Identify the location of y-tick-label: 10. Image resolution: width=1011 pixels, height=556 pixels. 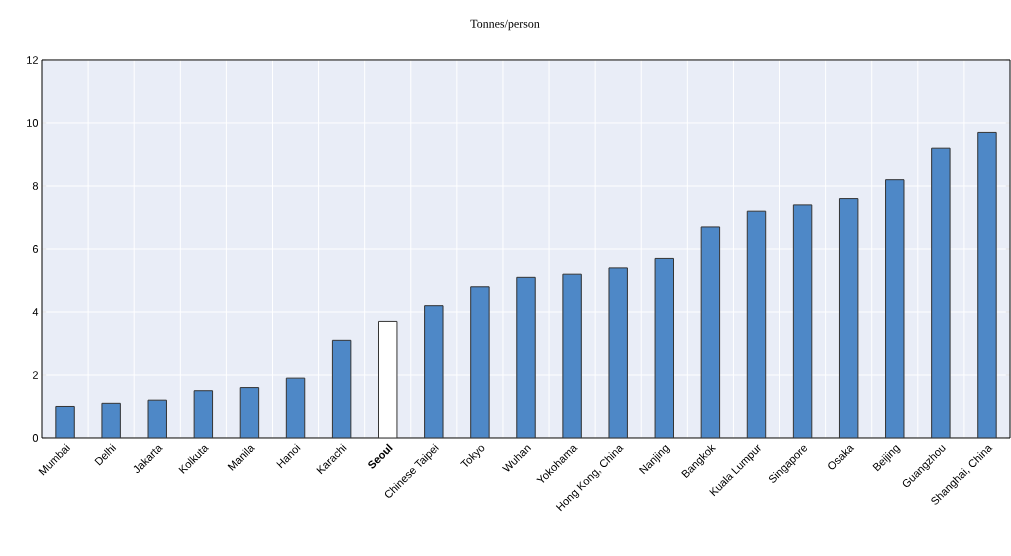
(33, 123).